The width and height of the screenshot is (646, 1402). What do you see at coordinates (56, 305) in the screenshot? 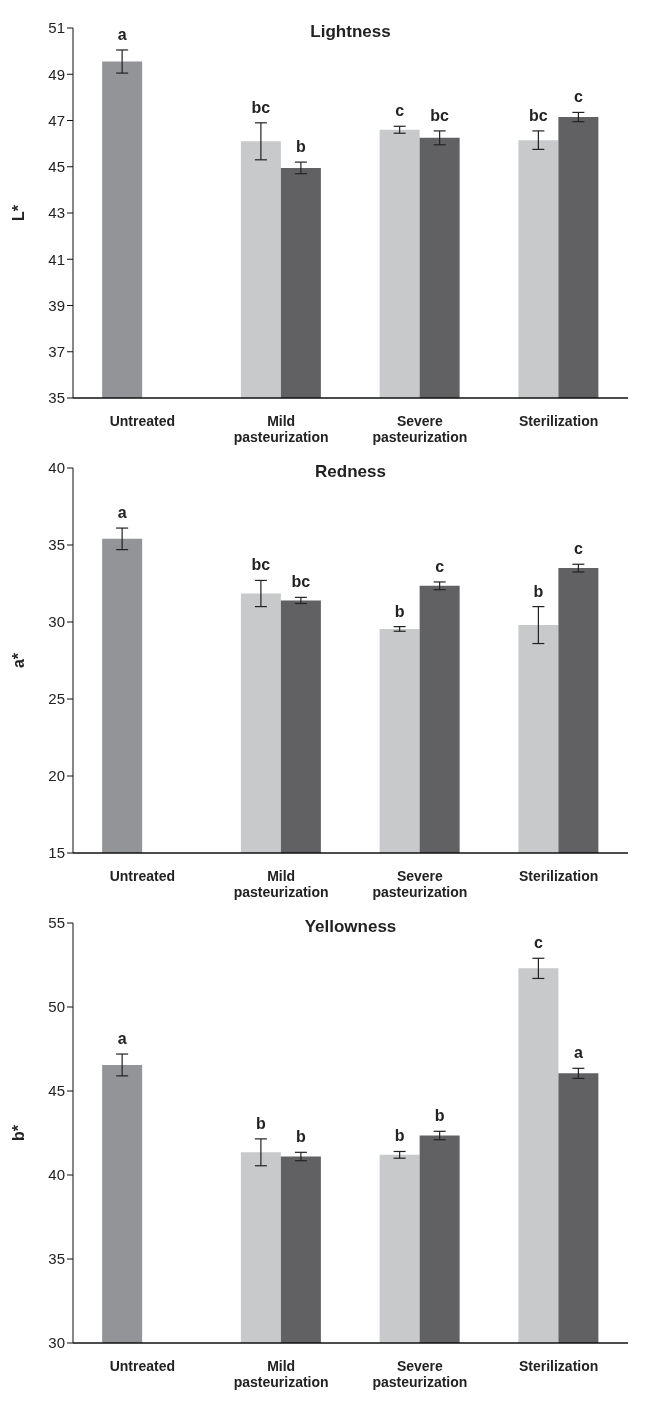
I see `y-tick-label: 39` at bounding box center [56, 305].